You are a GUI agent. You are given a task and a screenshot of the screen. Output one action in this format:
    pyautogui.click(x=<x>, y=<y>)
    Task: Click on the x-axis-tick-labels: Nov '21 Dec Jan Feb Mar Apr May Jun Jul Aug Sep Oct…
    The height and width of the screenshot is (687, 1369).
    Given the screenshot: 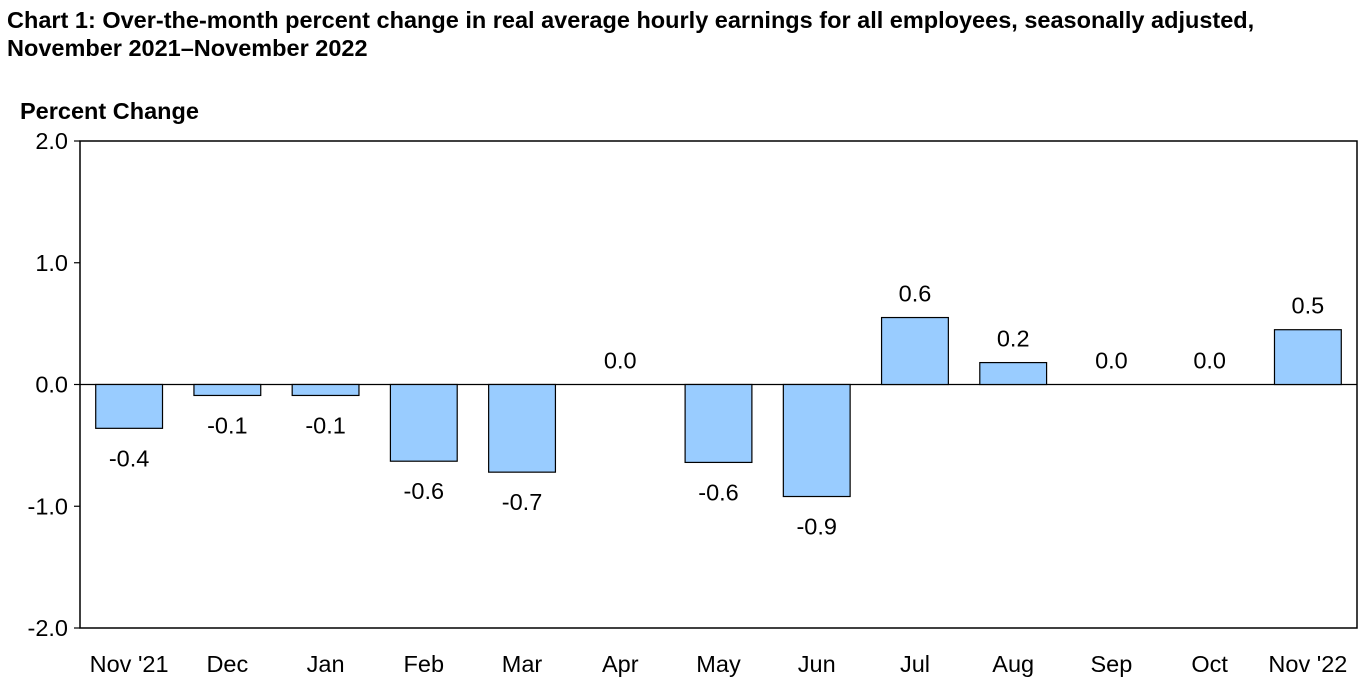 What is the action you would take?
    pyautogui.click(x=719, y=664)
    